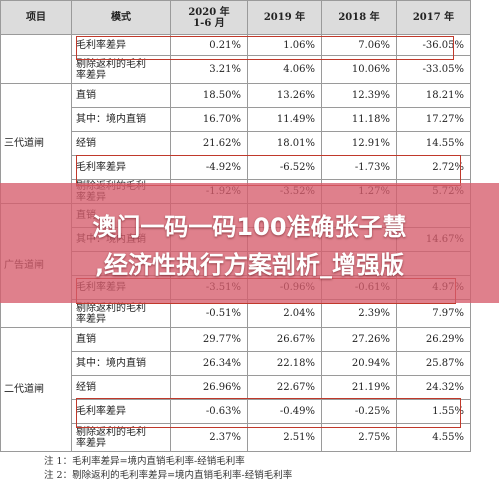 The width and height of the screenshot is (499, 490). Describe the element at coordinates (249, 227) in the screenshot. I see `banner-headline-1: 澳门一码一码100准确张子慧` at that location.